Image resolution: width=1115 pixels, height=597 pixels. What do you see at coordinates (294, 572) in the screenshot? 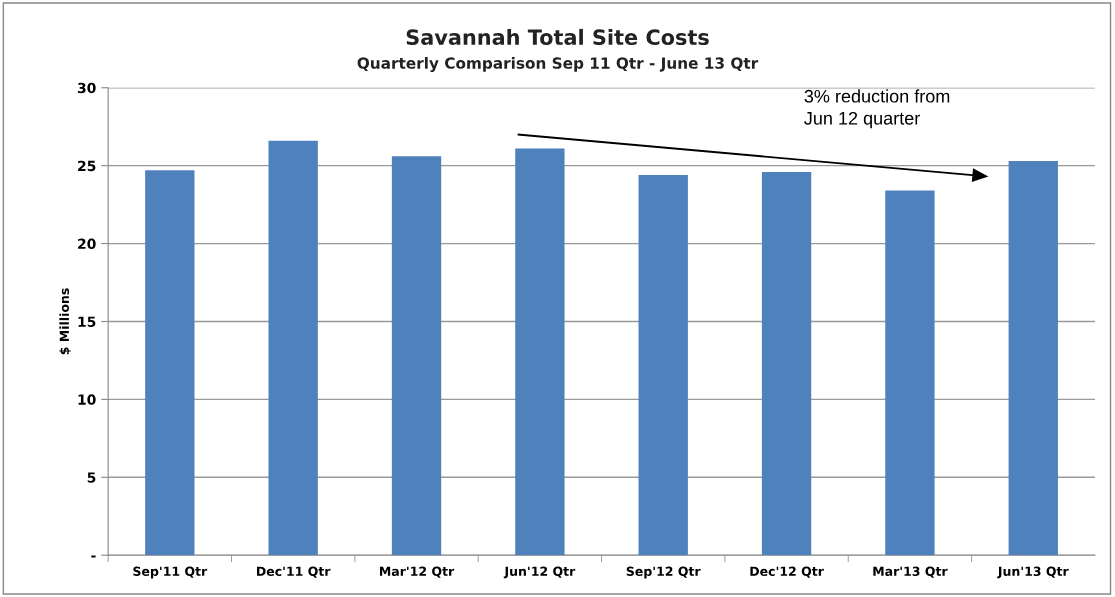
I see `x-tick-label: Dec'11 Qtr` at bounding box center [294, 572].